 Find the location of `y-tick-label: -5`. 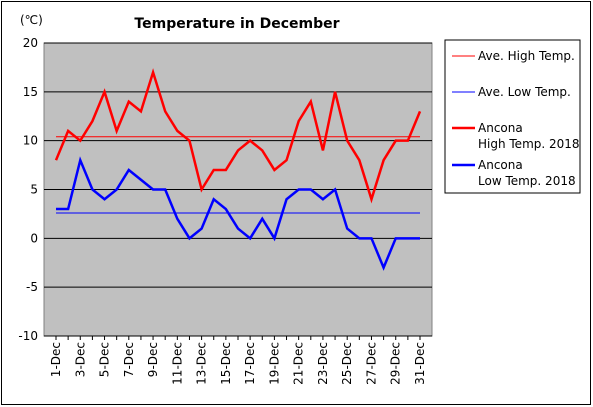

y-tick-label: -5 is located at coordinates (32, 287).